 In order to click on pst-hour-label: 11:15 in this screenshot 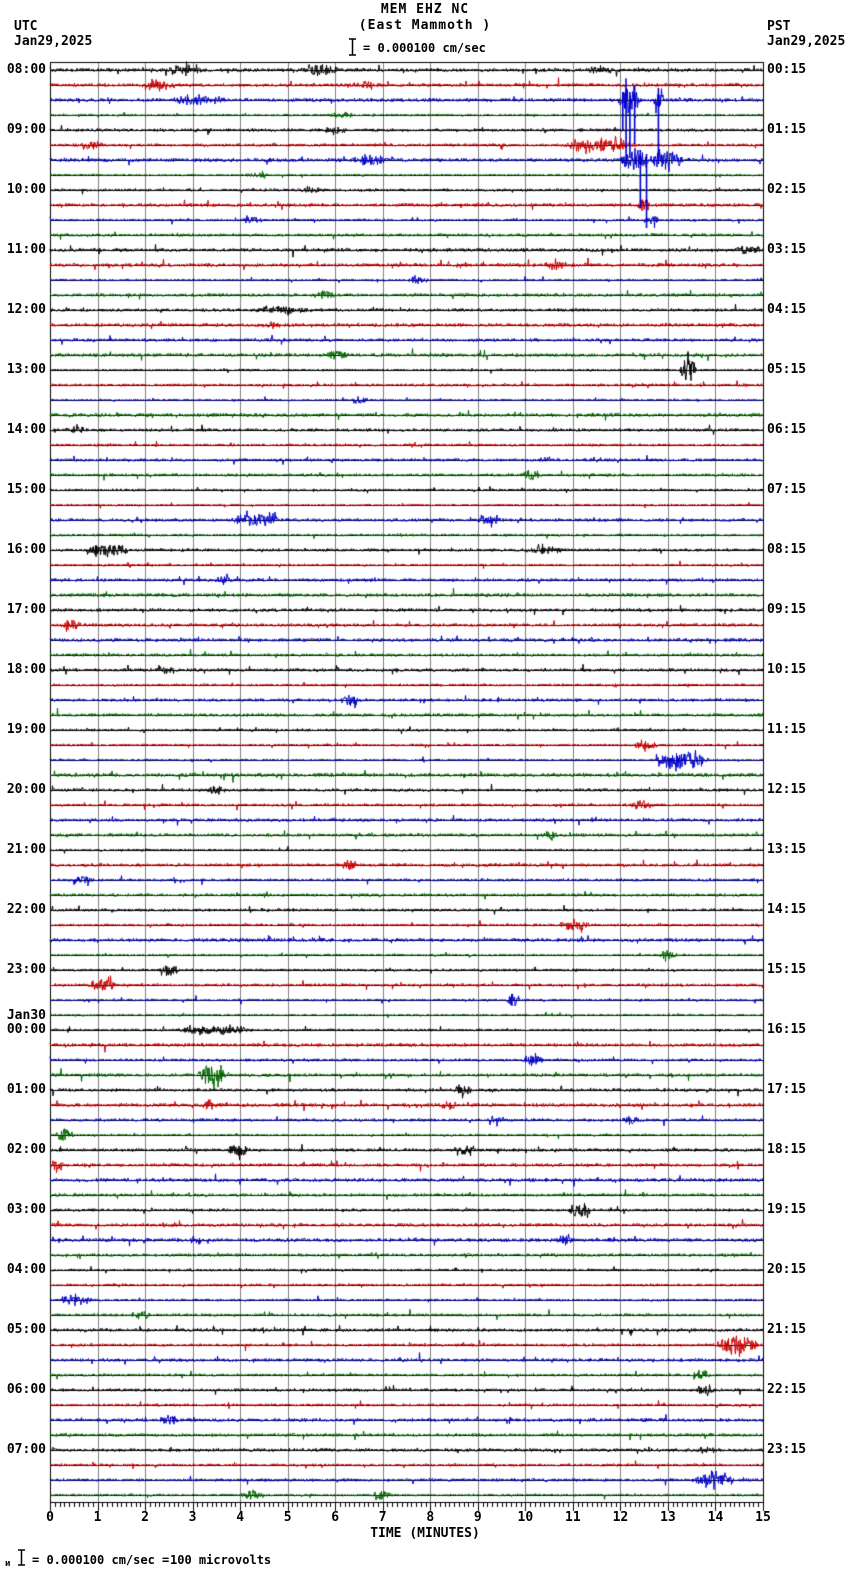, I will do `click(787, 729)`.